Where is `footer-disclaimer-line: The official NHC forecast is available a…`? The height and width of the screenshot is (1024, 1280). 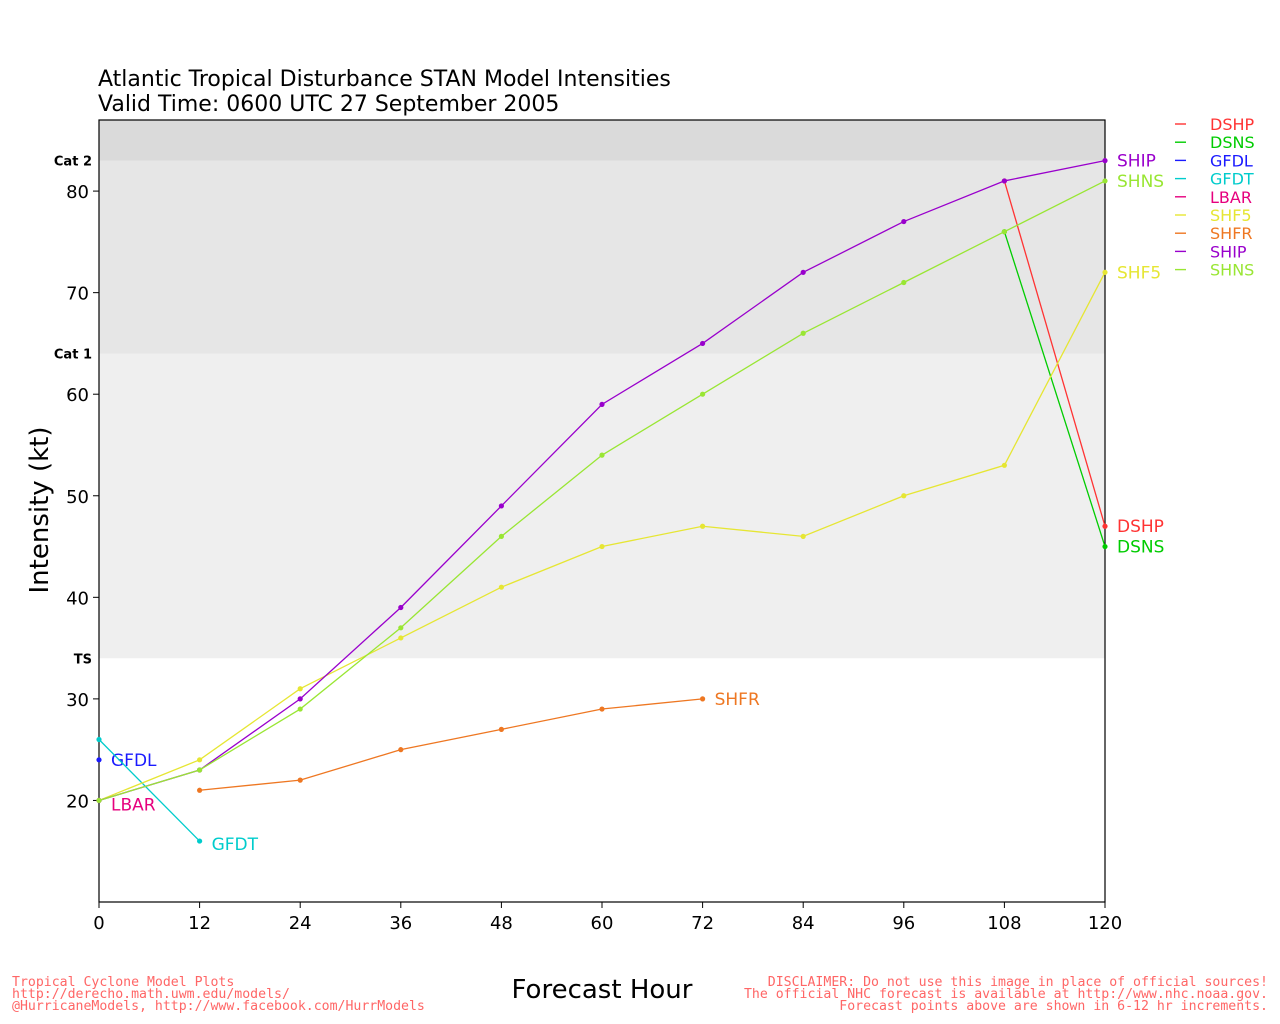 footer-disclaimer-line: The official NHC forecast is available a… is located at coordinates (1005, 994).